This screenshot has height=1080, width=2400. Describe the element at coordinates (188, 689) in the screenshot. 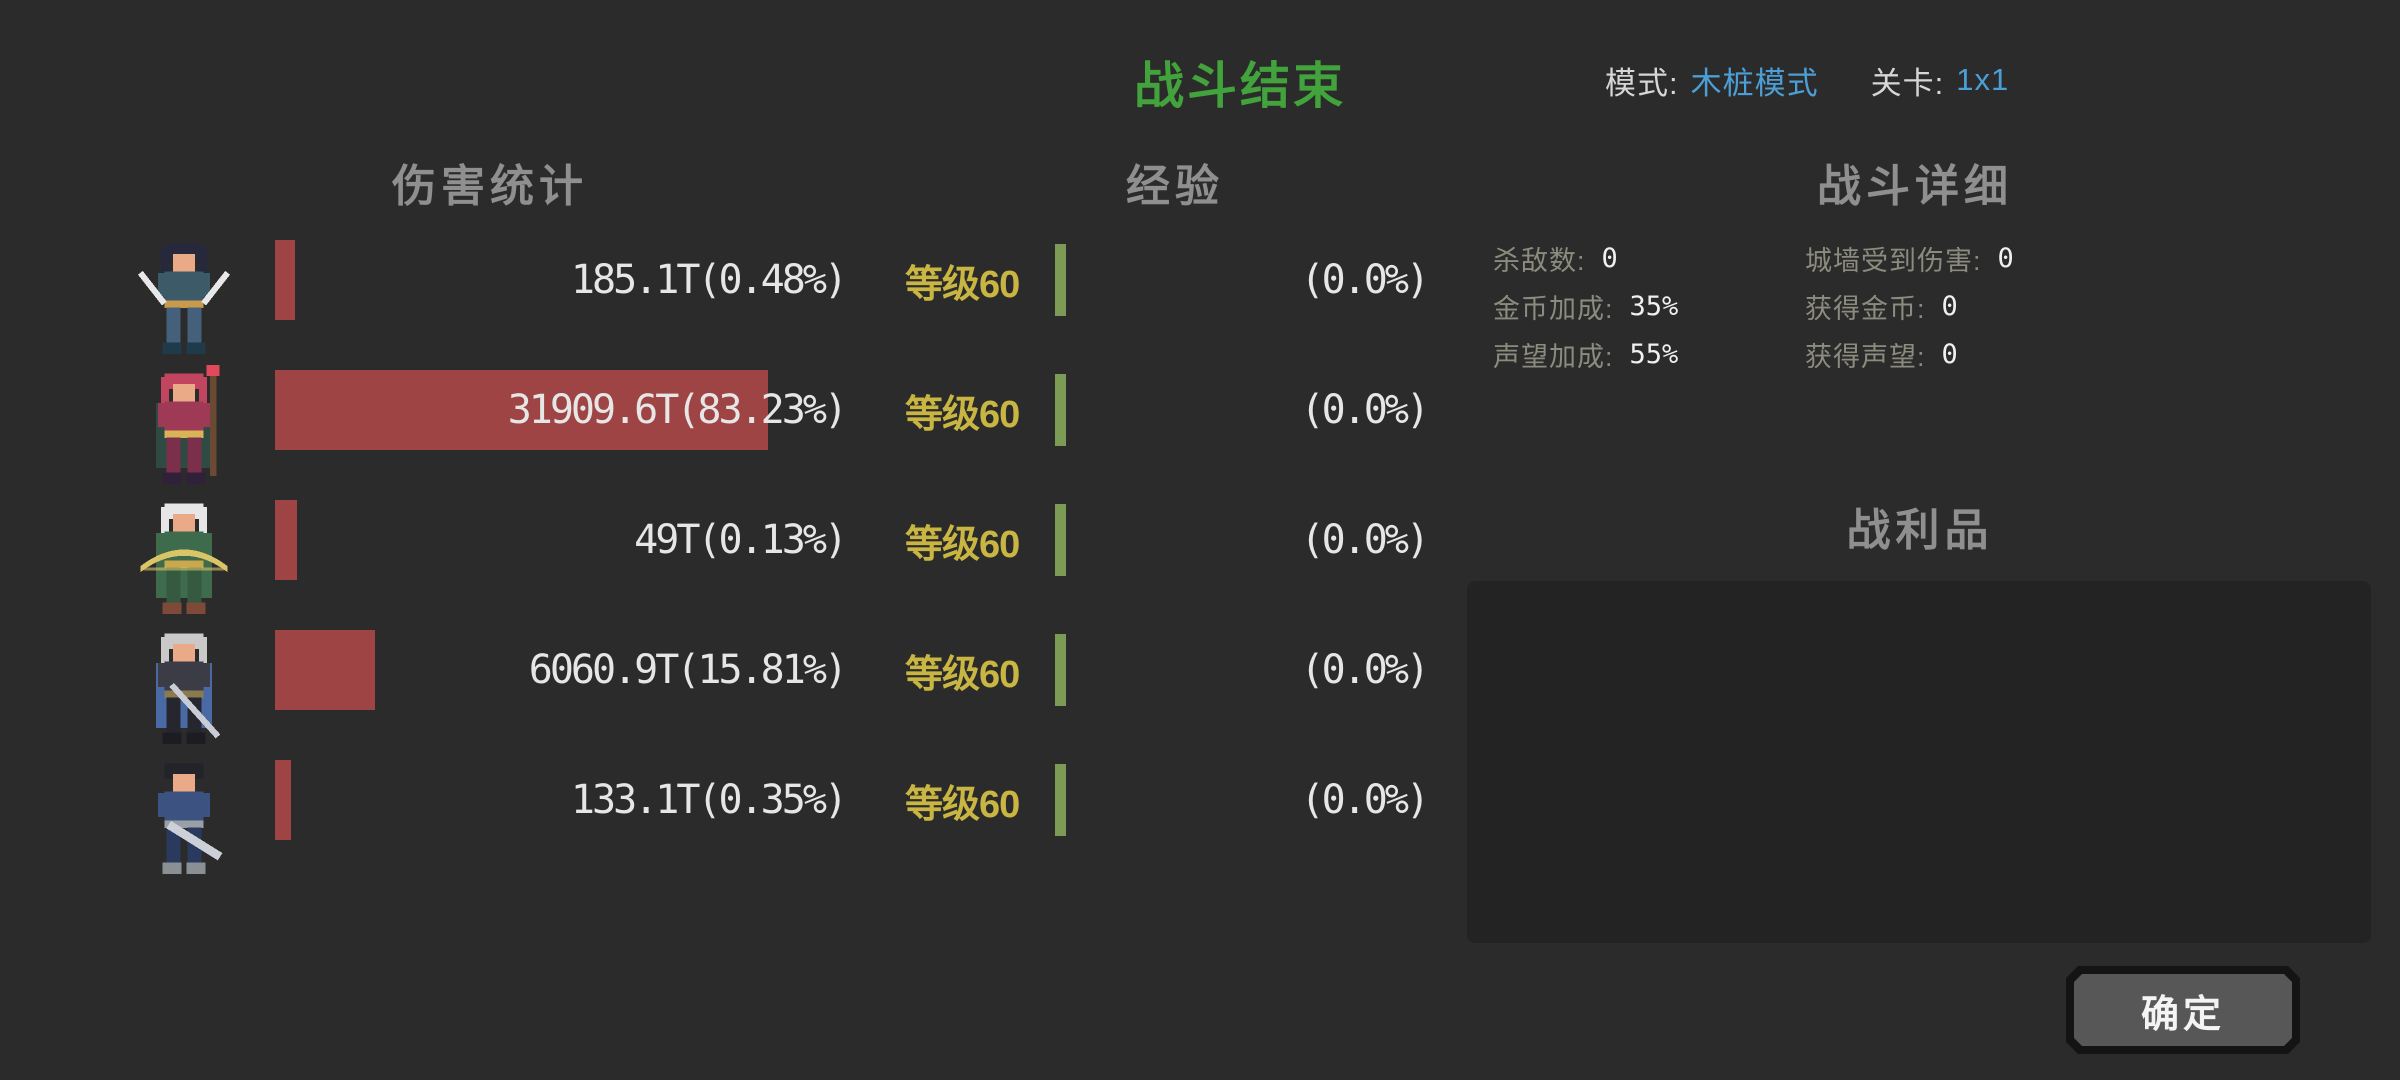

I see `samurai-sprite-icon` at that location.